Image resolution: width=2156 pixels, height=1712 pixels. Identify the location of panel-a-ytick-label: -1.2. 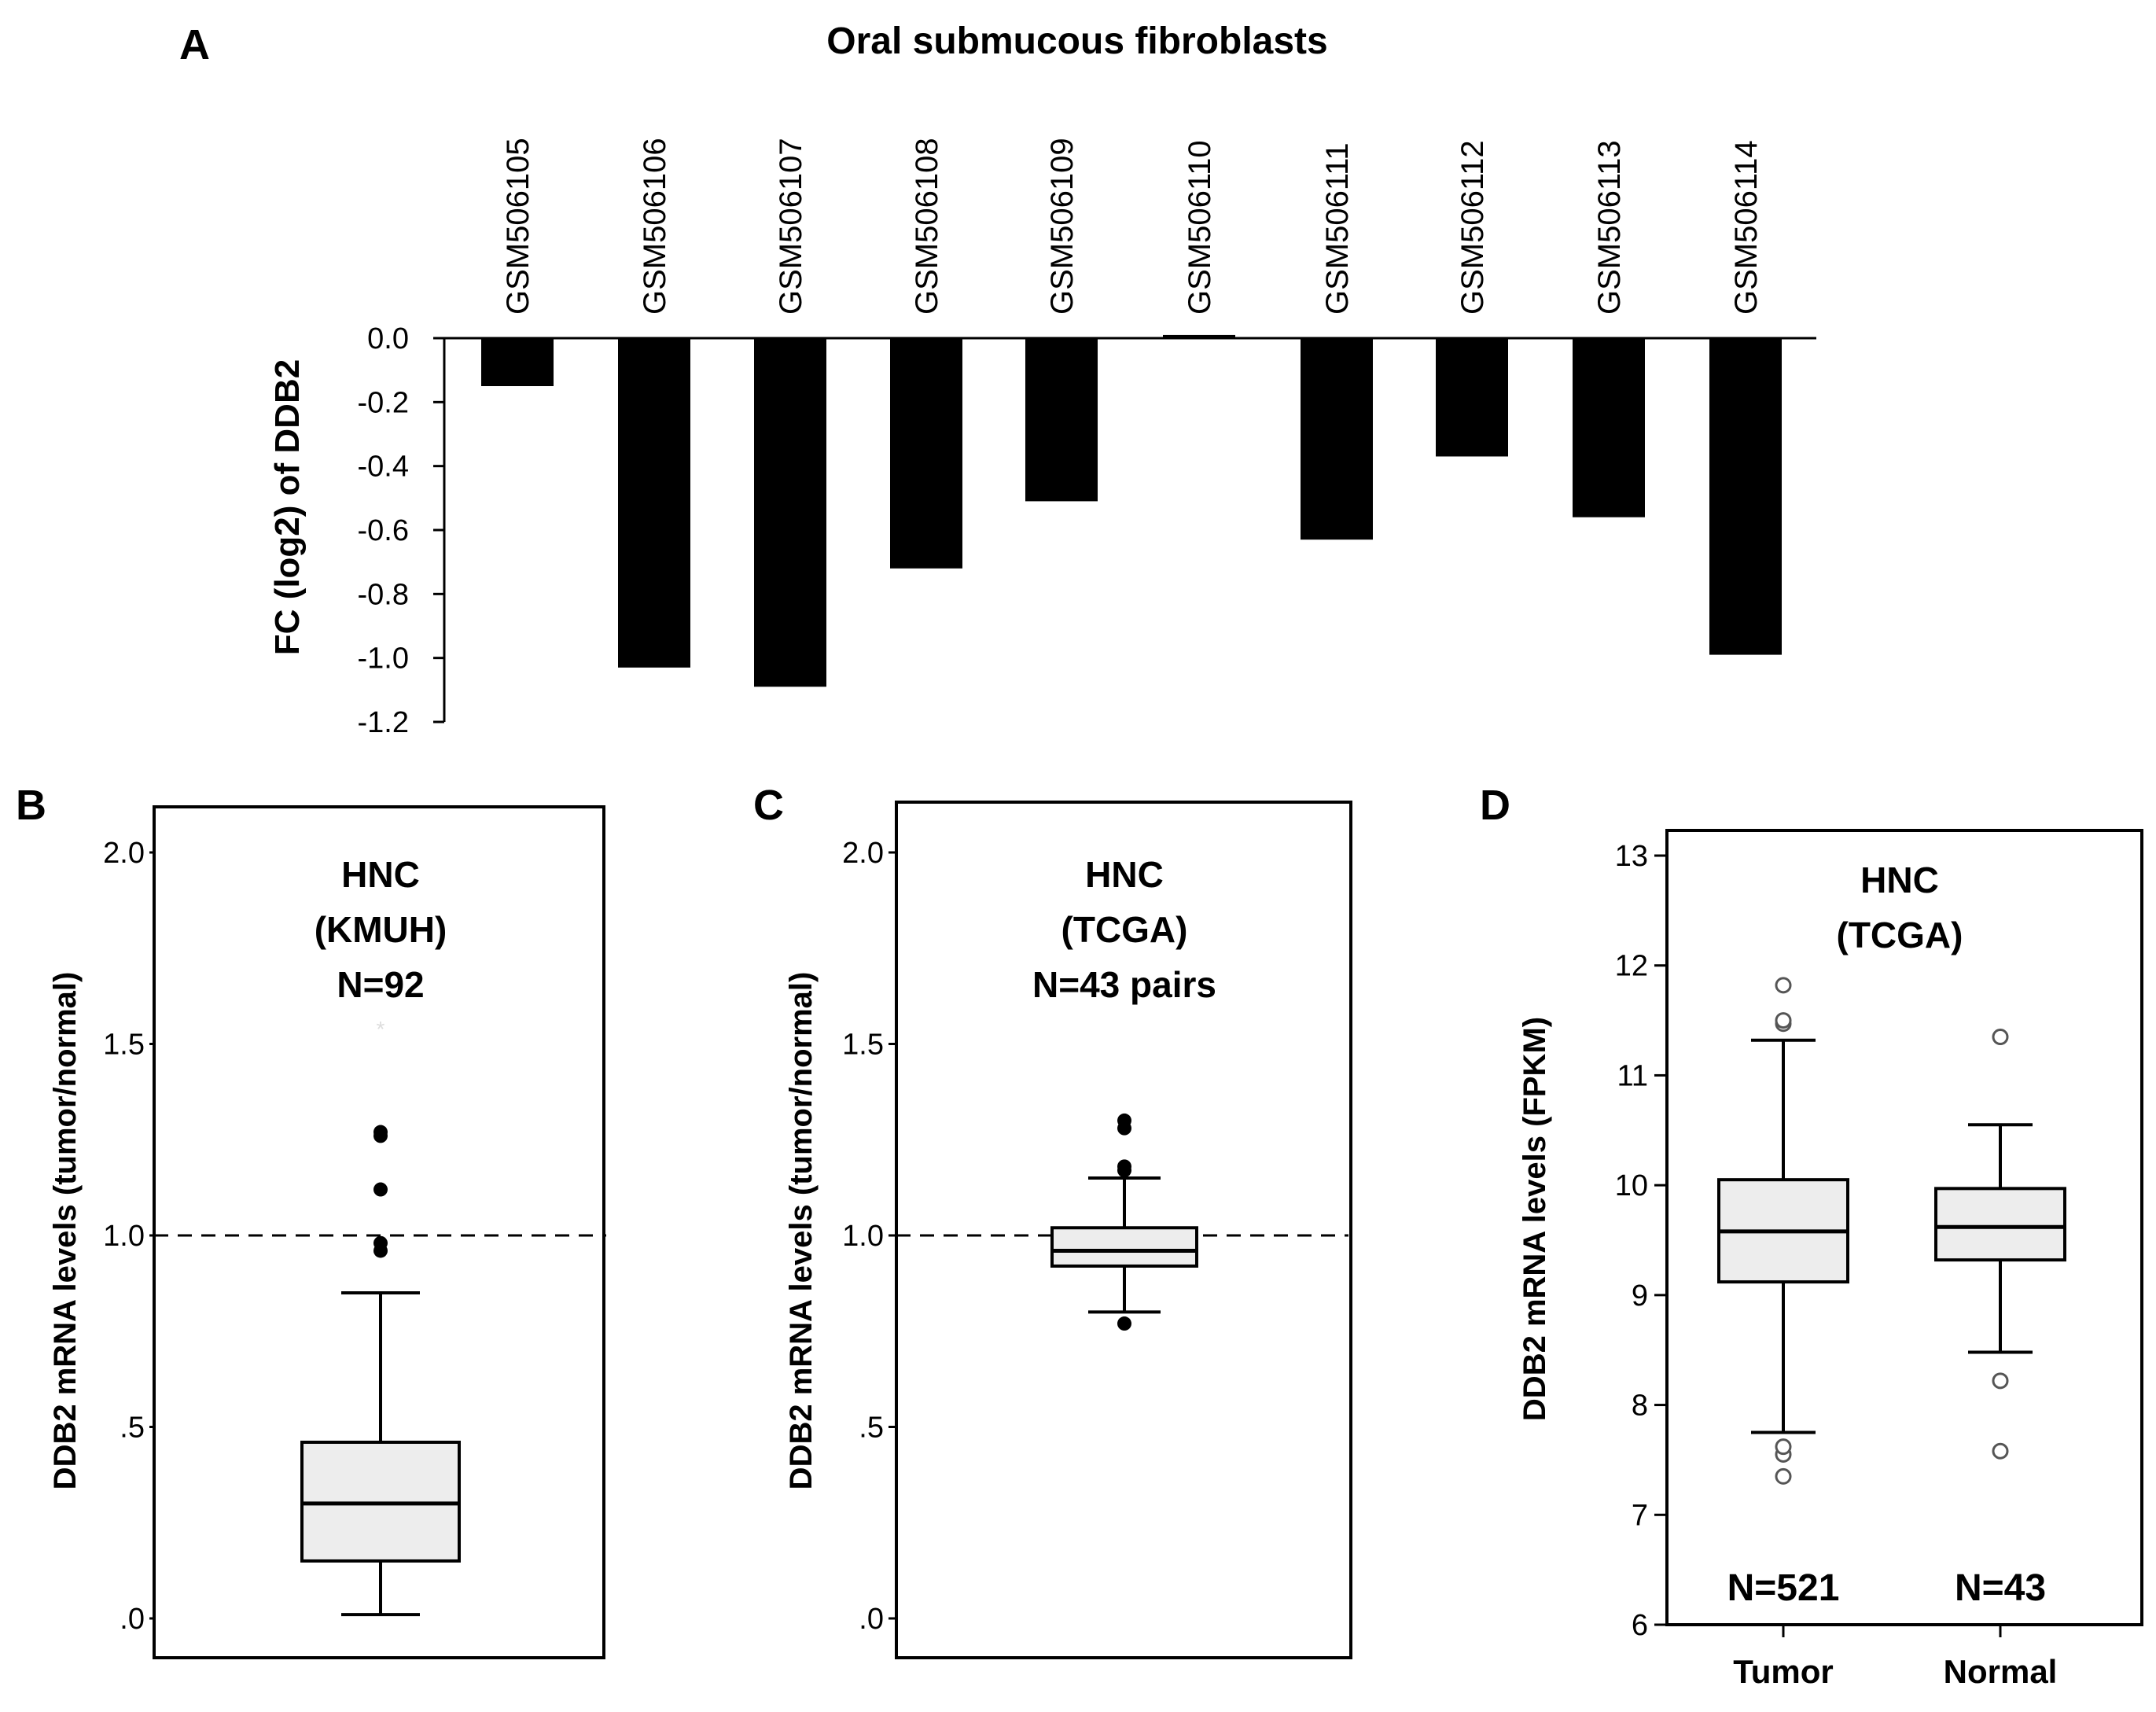
(383, 722).